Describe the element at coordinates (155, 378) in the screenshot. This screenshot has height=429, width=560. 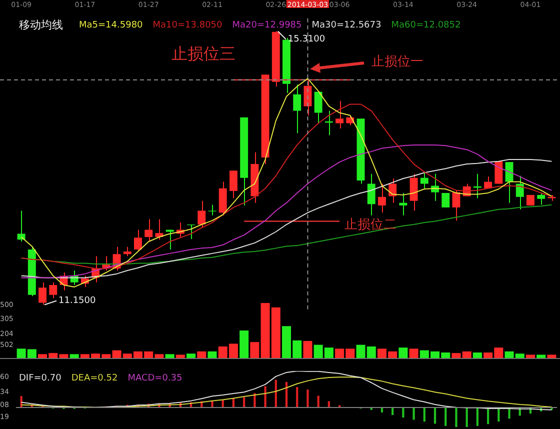
I see `text: MACD=0.35` at that location.